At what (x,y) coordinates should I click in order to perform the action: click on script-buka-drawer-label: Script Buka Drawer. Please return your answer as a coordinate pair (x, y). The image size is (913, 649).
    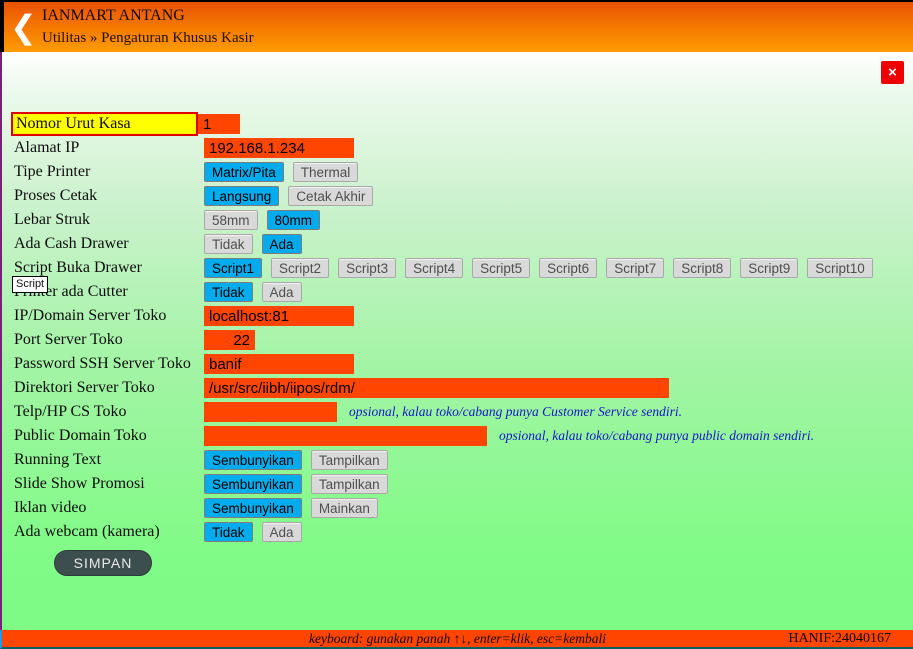
    Looking at the image, I should click on (78, 267).